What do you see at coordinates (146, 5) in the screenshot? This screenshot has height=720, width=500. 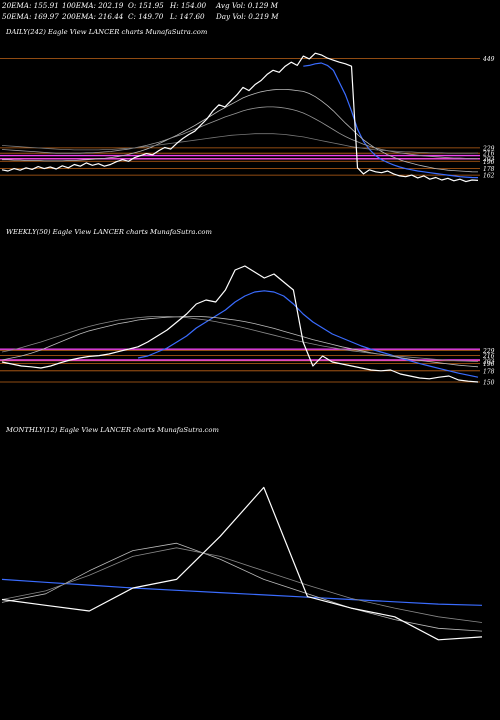 I see `header-open: O: 151.95` at bounding box center [146, 5].